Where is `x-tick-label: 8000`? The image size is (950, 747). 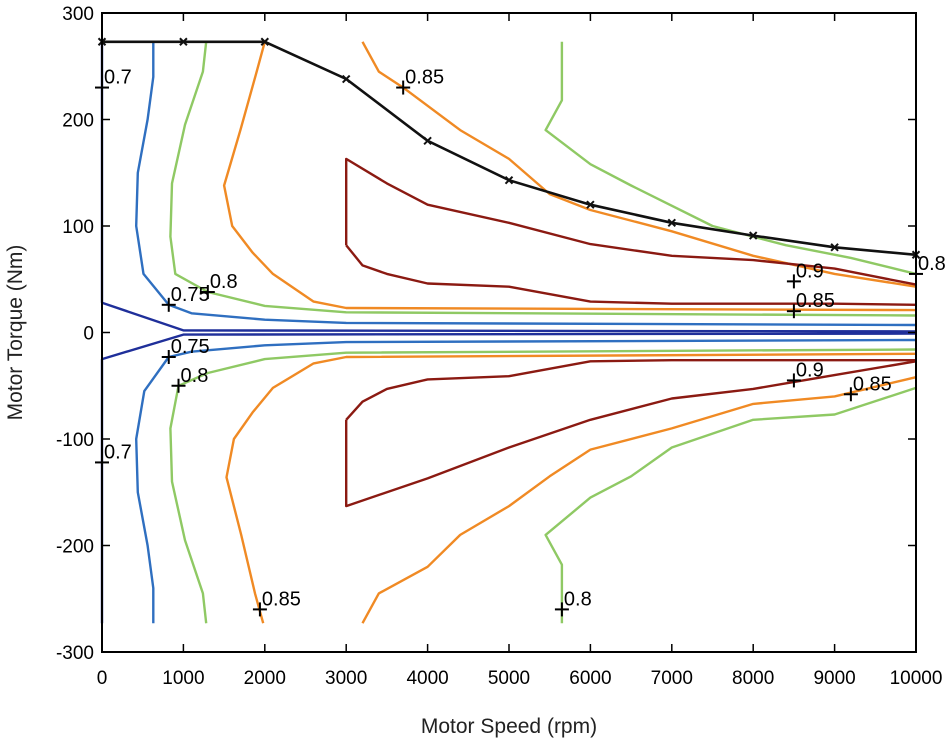 x-tick-label: 8000 is located at coordinates (753, 678).